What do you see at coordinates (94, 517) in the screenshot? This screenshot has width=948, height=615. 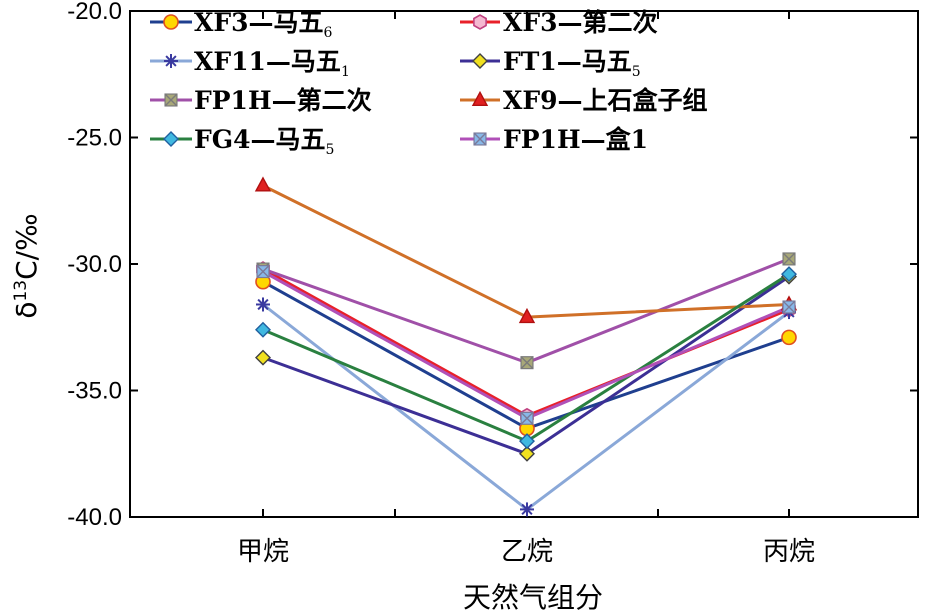 I see `y-tick-label: -40.0` at bounding box center [94, 517].